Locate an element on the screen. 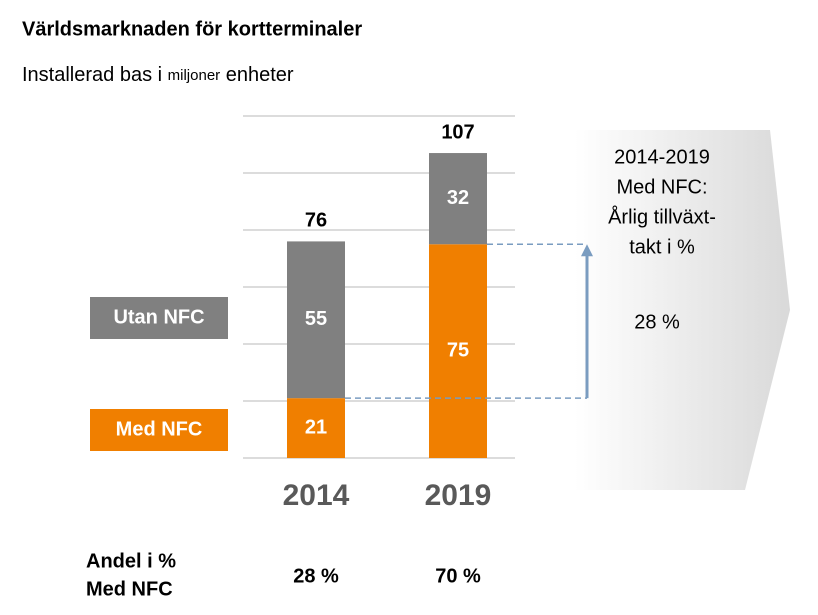 The height and width of the screenshot is (615, 818). x-tick-label: 2014 is located at coordinates (316, 495).